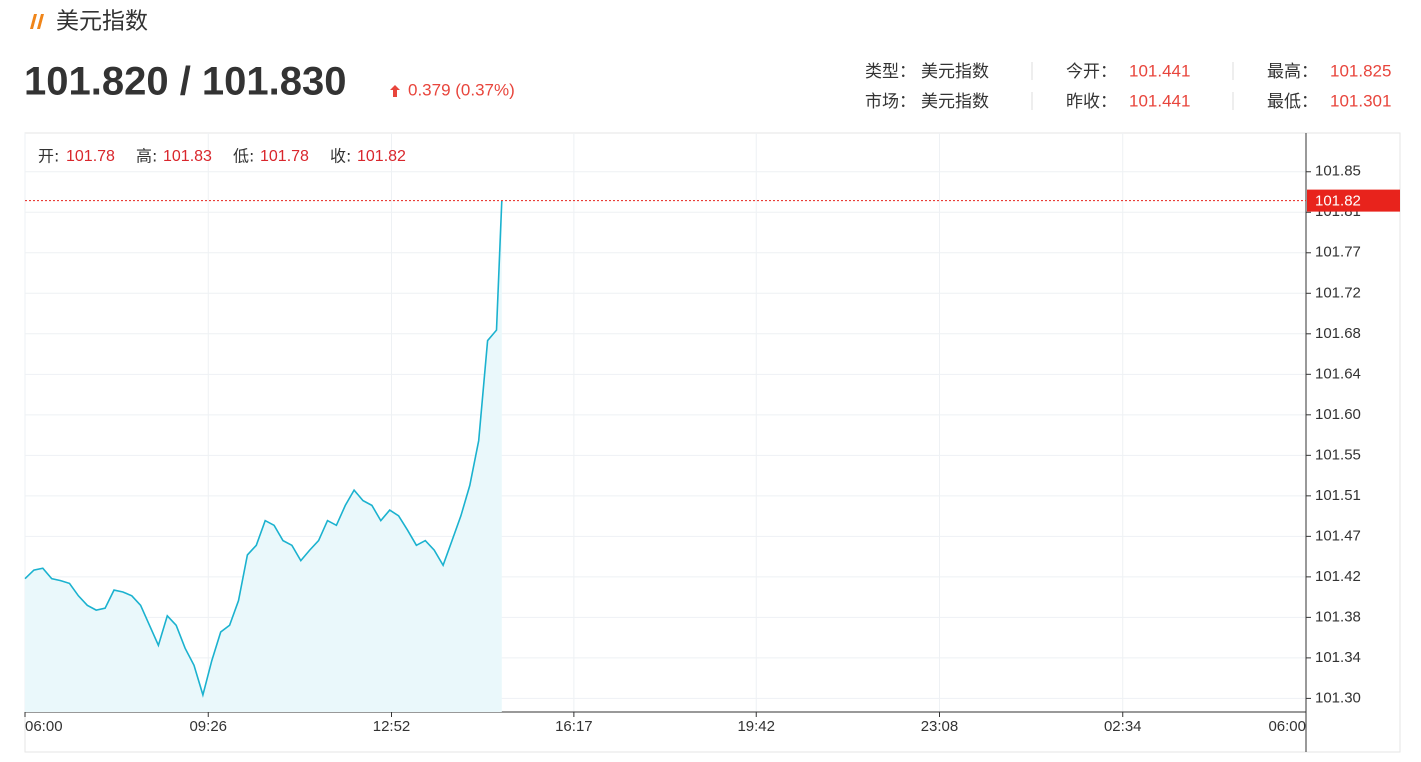  Describe the element at coordinates (1338, 414) in the screenshot. I see `y-tick-label: 101.60` at that location.